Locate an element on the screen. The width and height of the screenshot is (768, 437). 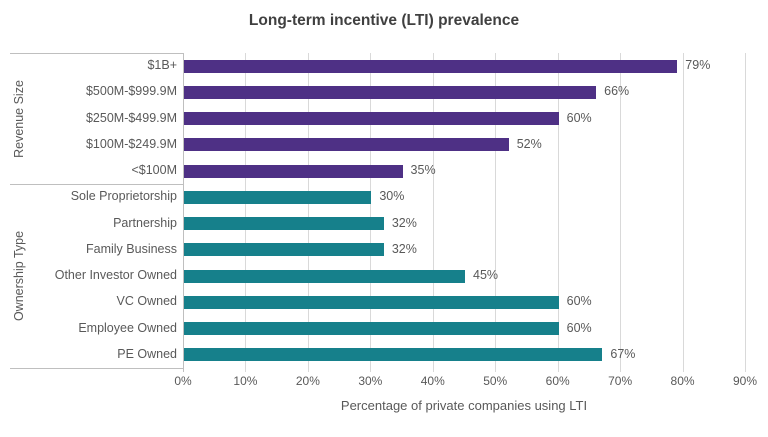
category-label: Partnership is located at coordinates (145, 222).